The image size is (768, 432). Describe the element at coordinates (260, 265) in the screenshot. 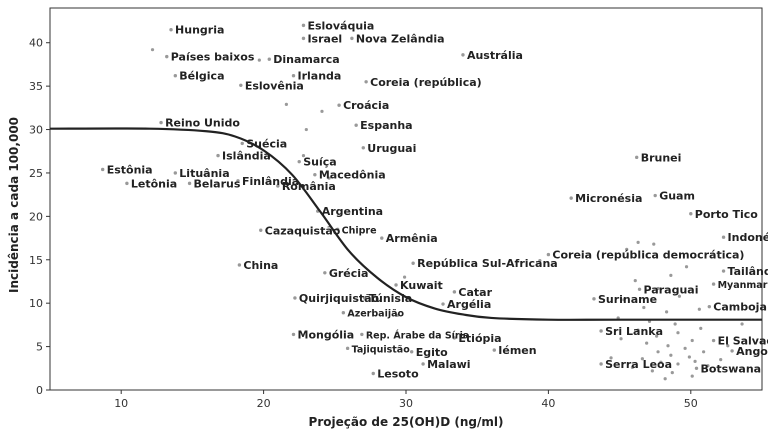

I see `point-label: China` at that location.